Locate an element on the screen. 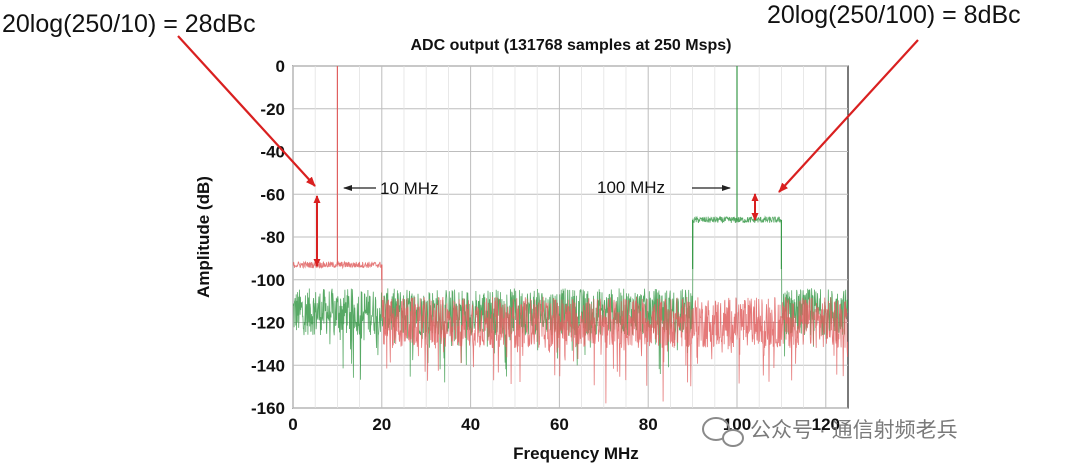 The width and height of the screenshot is (1080, 473). watermark-text: 公众号 · 通信射频老兵 is located at coordinates (854, 430).